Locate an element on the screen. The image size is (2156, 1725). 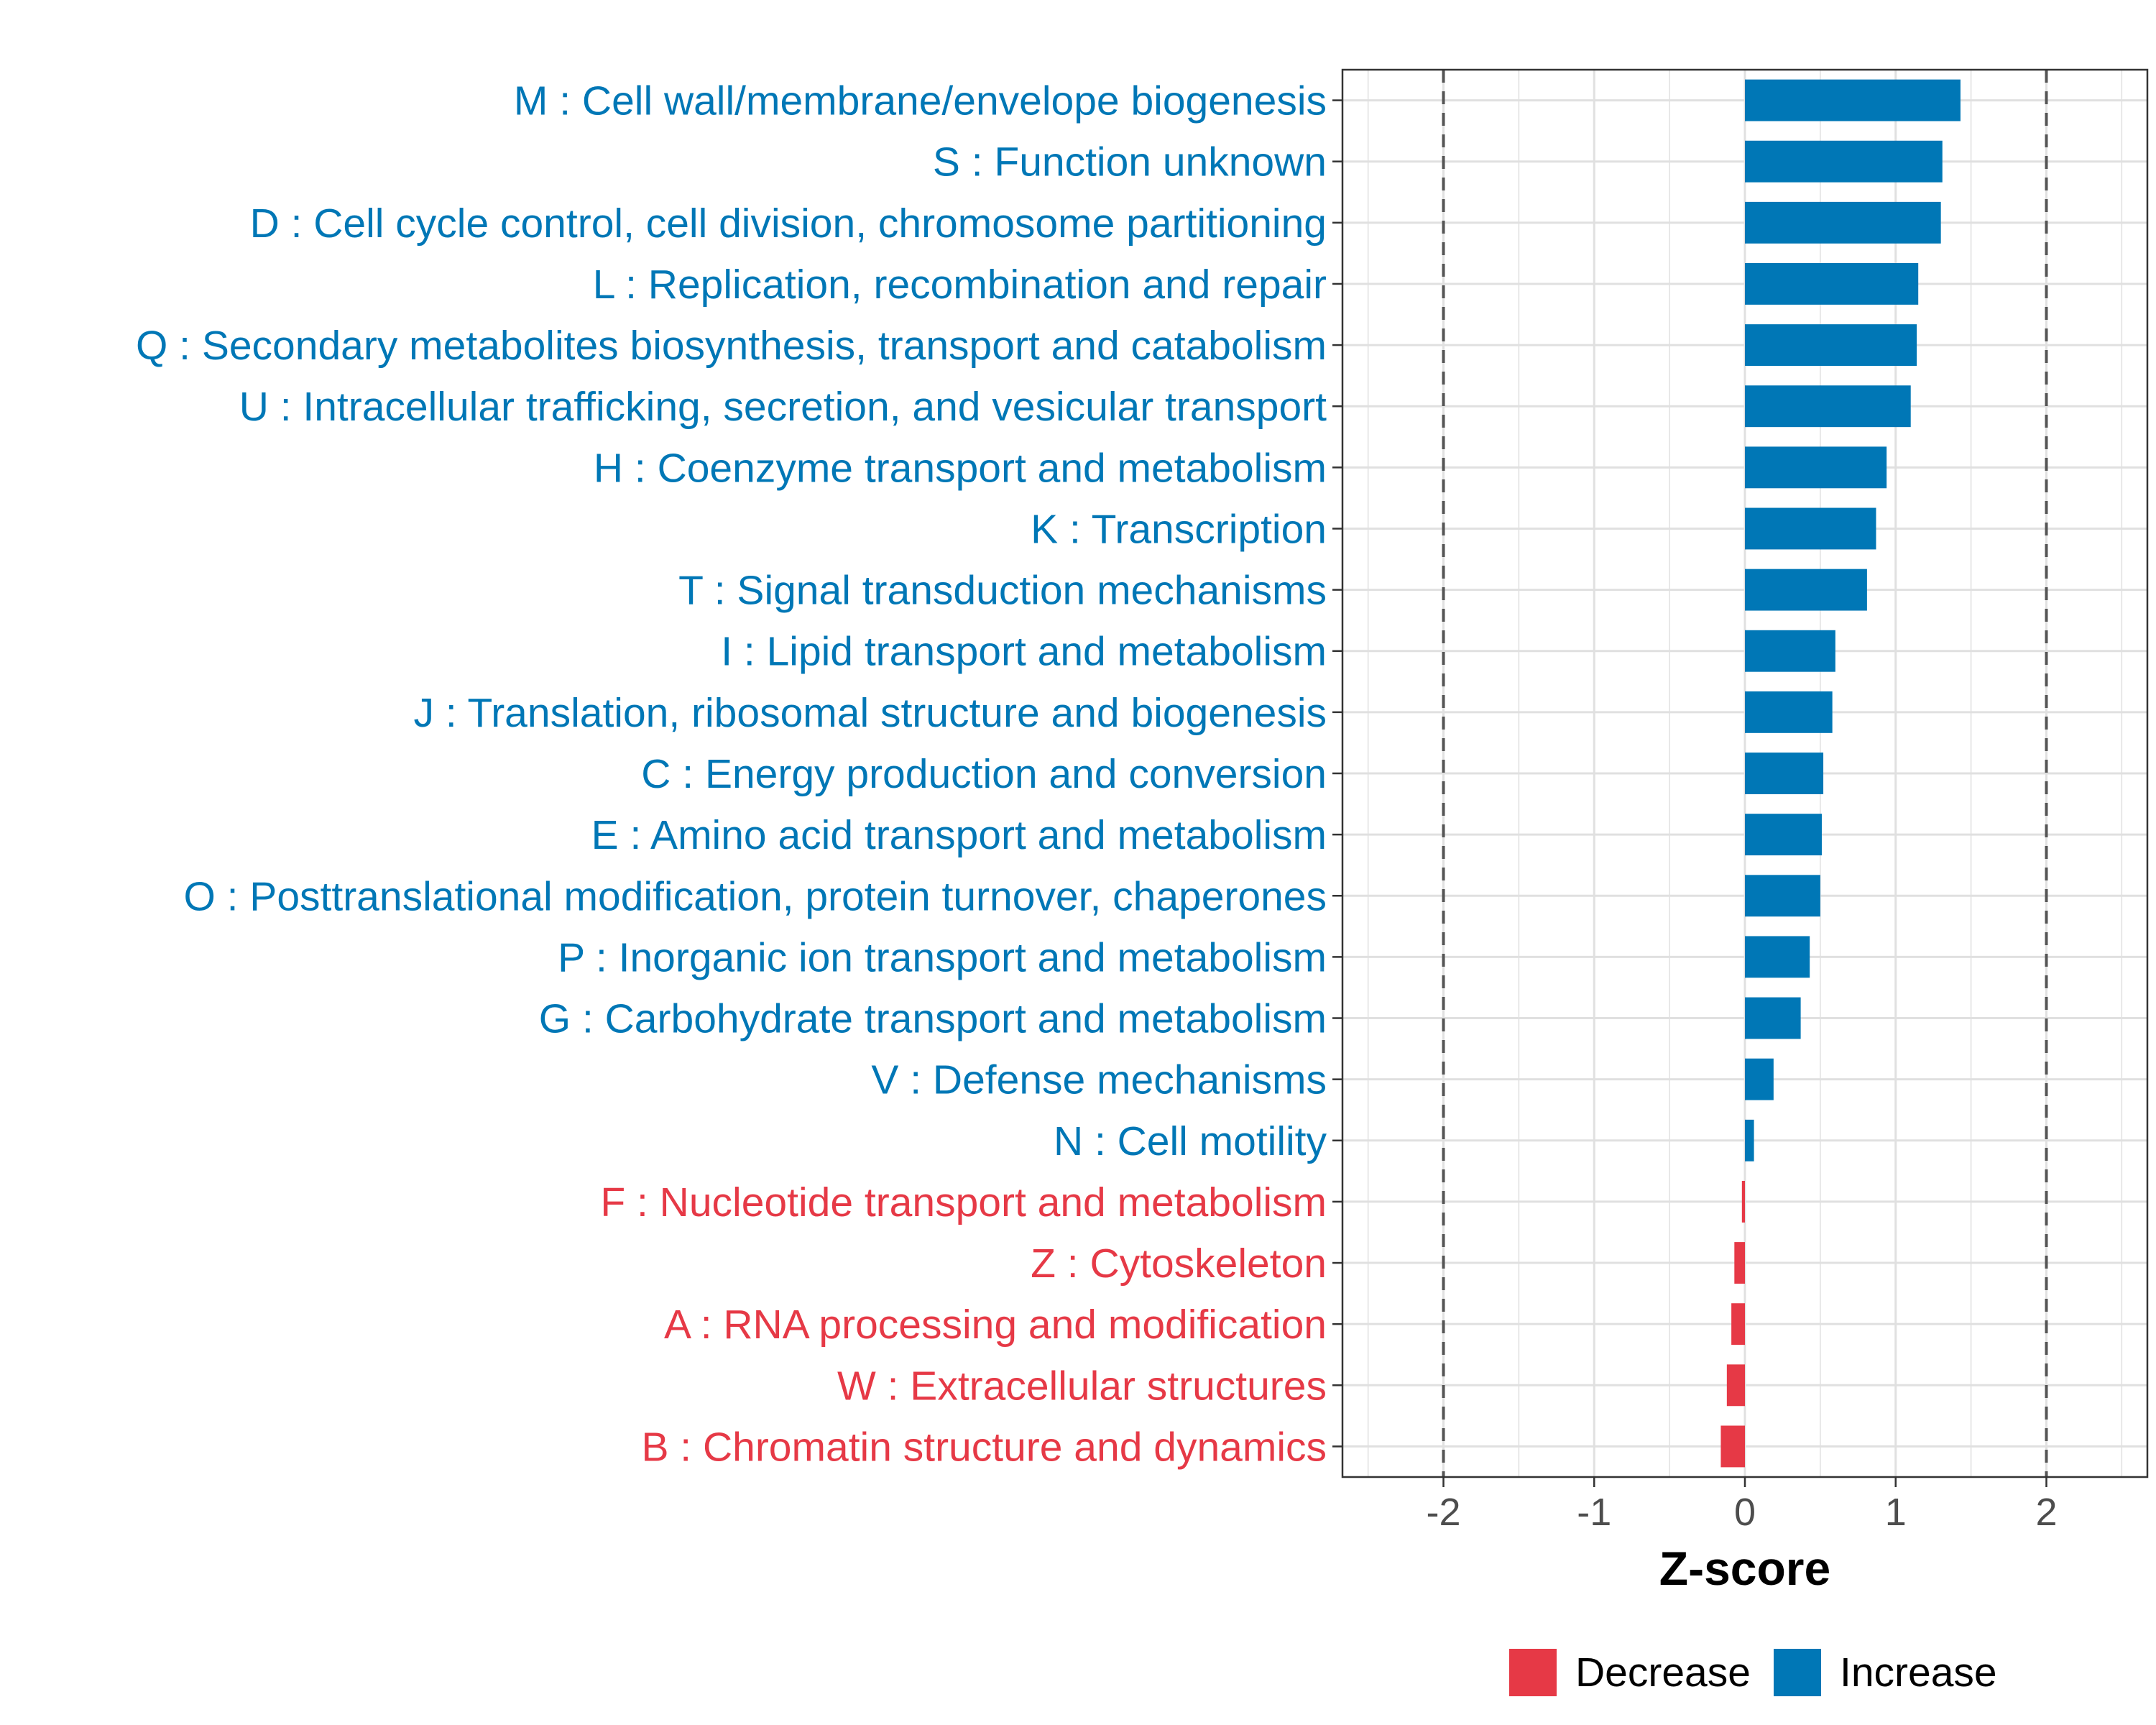
category-label: T : Signal transduction mechanisms is located at coordinates (1003, 591).